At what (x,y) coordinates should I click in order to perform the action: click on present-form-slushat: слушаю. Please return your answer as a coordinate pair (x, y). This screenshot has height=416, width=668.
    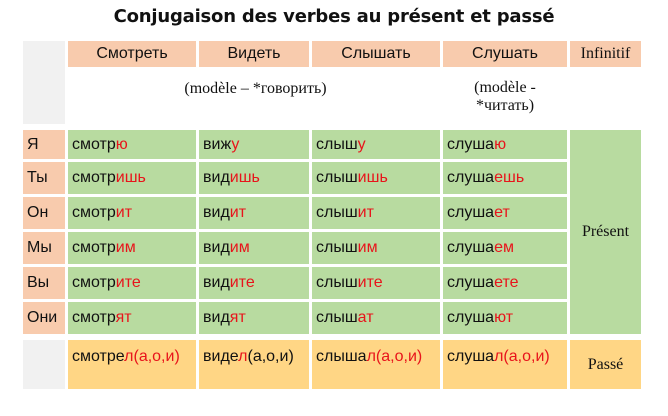
    Looking at the image, I should click on (506, 144).